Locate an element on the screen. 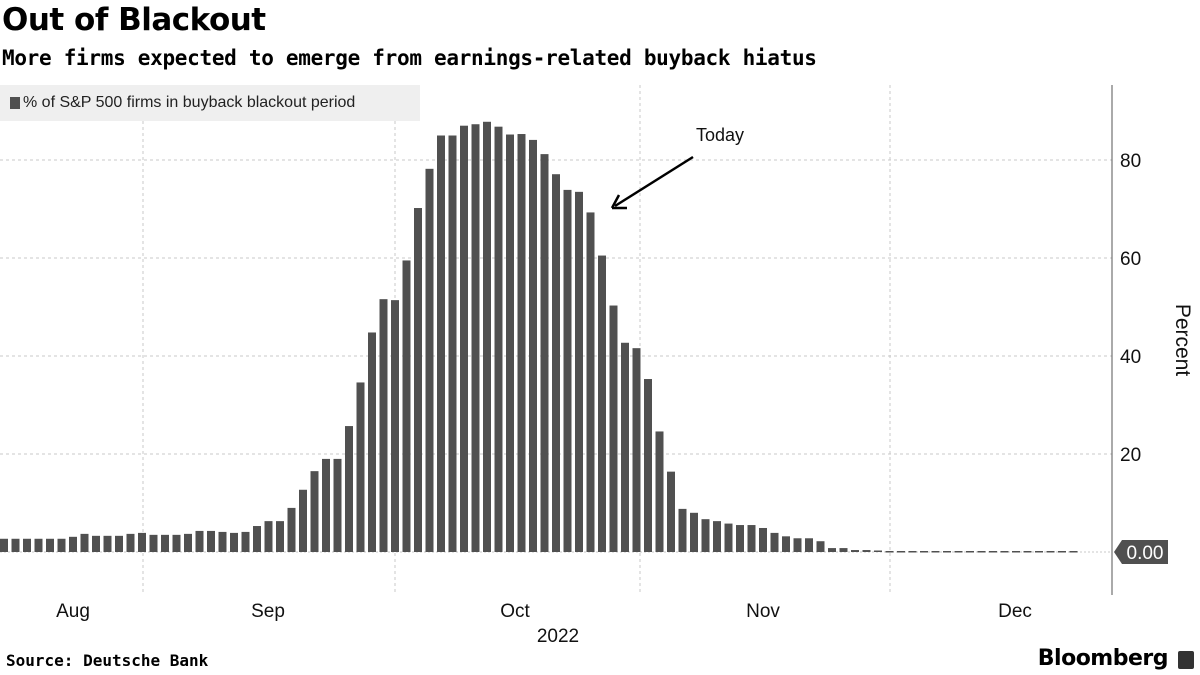 This screenshot has width=1200, height=675. bloomberg-logo: Bloomberg is located at coordinates (1103, 658).